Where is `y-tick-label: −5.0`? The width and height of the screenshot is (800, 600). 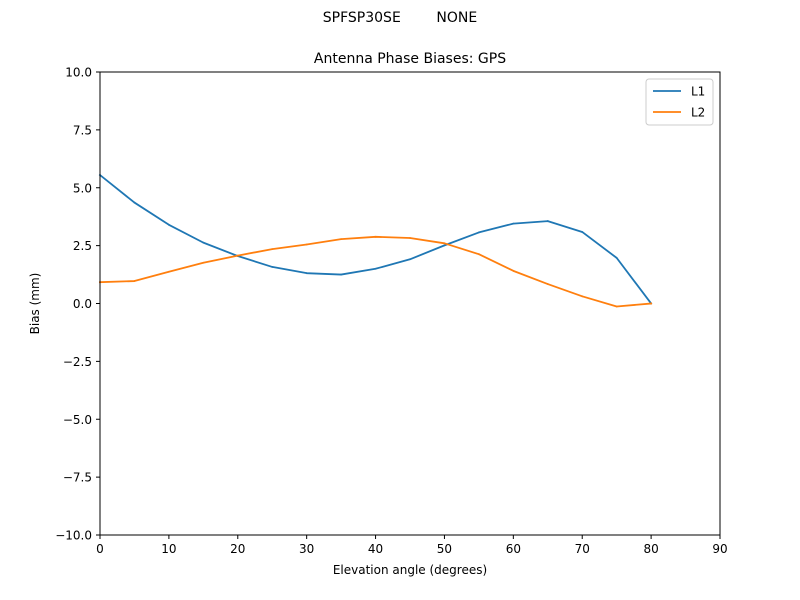
y-tick-label: −5.0 is located at coordinates (77, 420).